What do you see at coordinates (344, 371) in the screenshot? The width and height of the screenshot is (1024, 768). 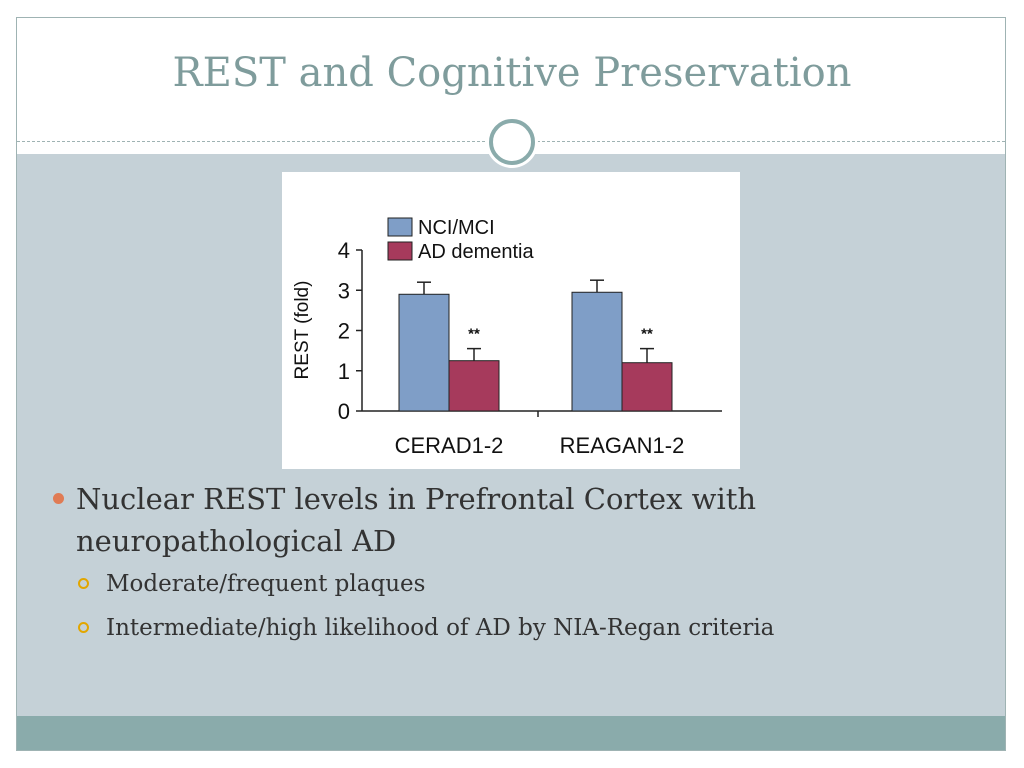 I see `y-tick-label: 1` at bounding box center [344, 371].